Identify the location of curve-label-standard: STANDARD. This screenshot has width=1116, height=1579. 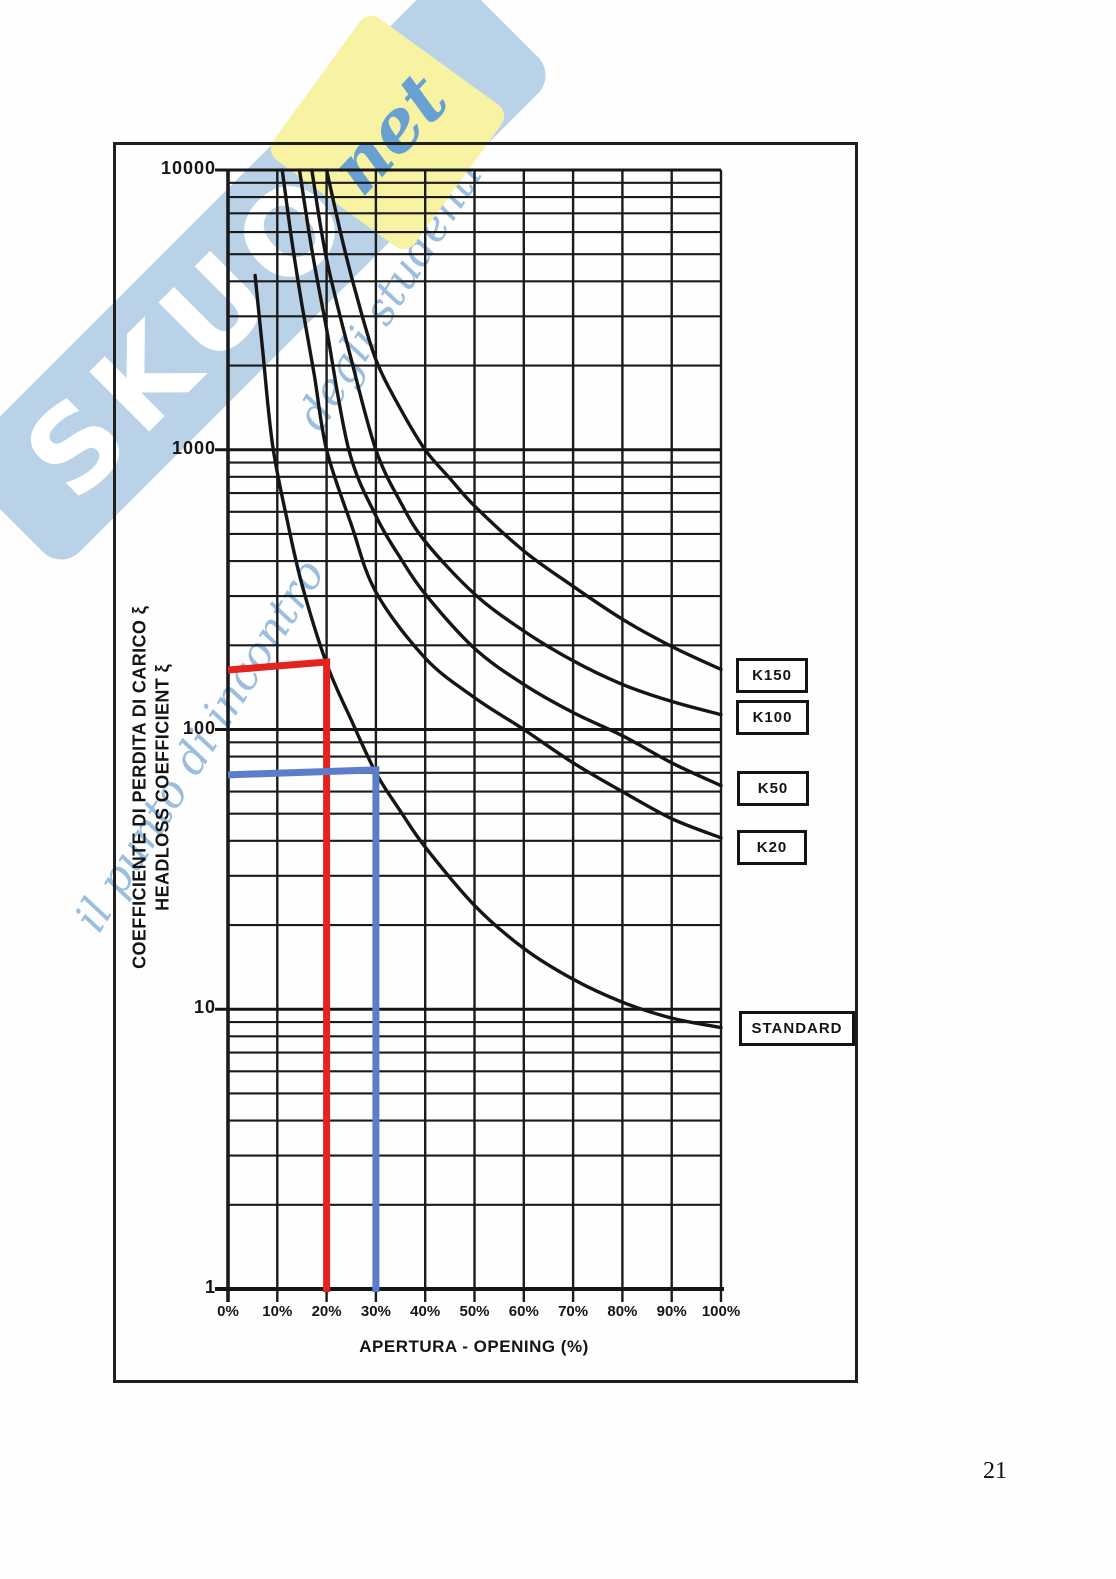
(797, 1028).